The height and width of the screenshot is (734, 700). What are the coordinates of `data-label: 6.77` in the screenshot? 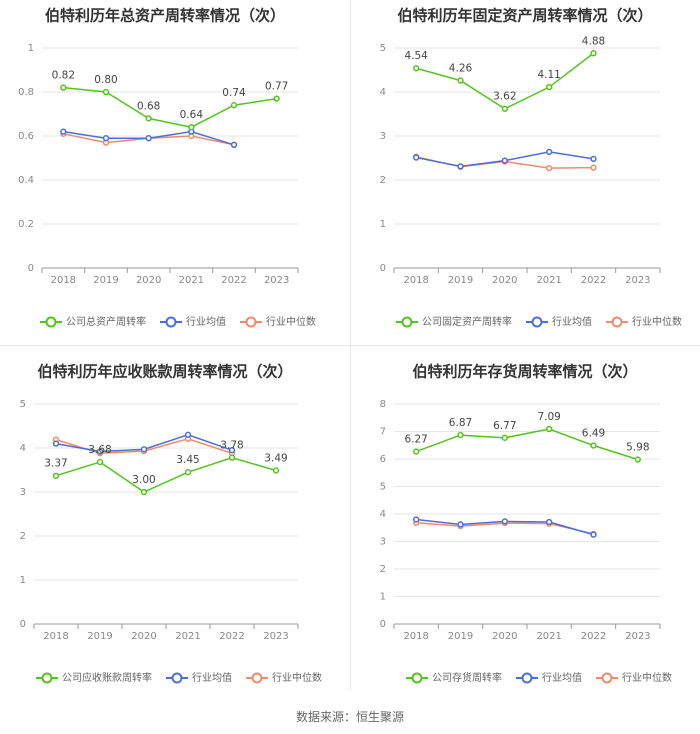 It's located at (504, 426).